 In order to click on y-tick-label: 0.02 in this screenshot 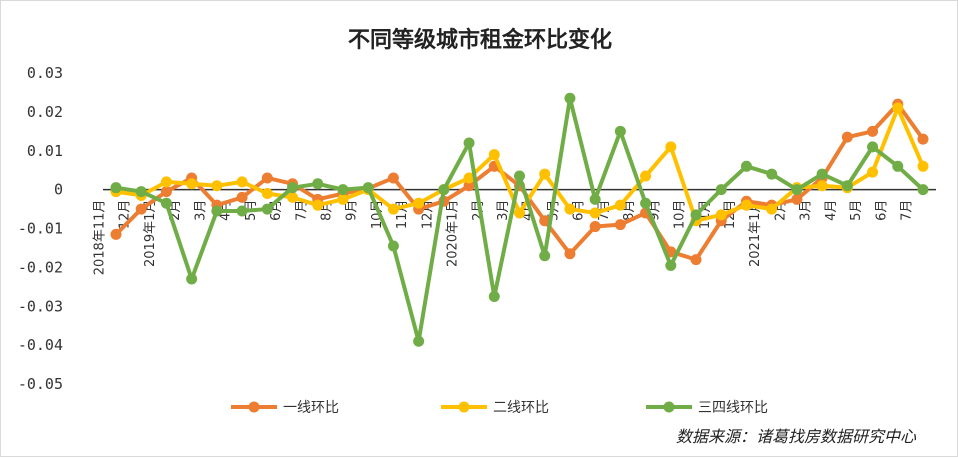, I will do `click(45, 112)`.